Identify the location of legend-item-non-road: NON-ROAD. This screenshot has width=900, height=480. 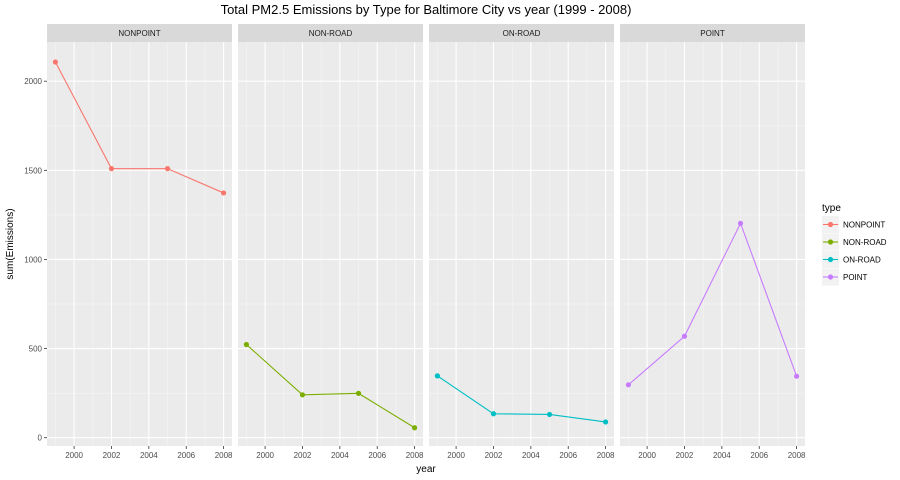
(854, 242).